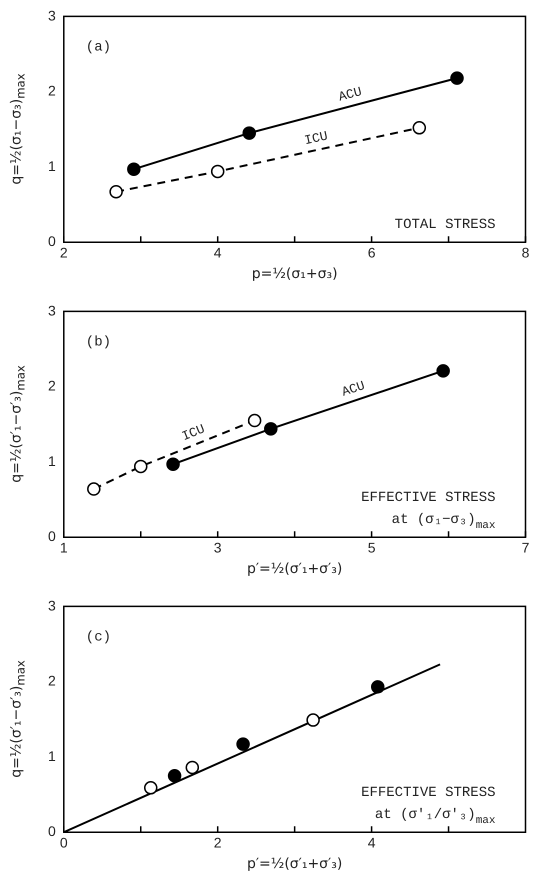 The width and height of the screenshot is (533, 885). I want to click on x-tick-label: 5, so click(372, 547).